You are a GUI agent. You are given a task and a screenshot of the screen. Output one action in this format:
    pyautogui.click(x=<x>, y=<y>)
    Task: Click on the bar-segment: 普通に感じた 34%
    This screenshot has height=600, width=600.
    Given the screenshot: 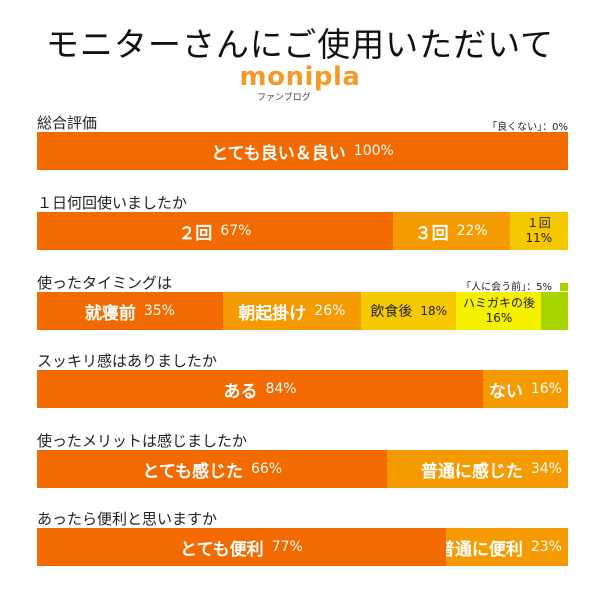 What is the action you would take?
    pyautogui.click(x=477, y=469)
    